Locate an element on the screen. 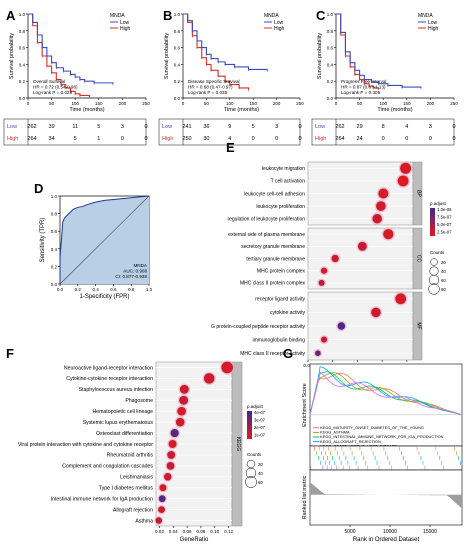 The width and height of the screenshot is (469, 550). kegg-term-label: Neuroactive ligand-receptor interaction is located at coordinates (108, 368).